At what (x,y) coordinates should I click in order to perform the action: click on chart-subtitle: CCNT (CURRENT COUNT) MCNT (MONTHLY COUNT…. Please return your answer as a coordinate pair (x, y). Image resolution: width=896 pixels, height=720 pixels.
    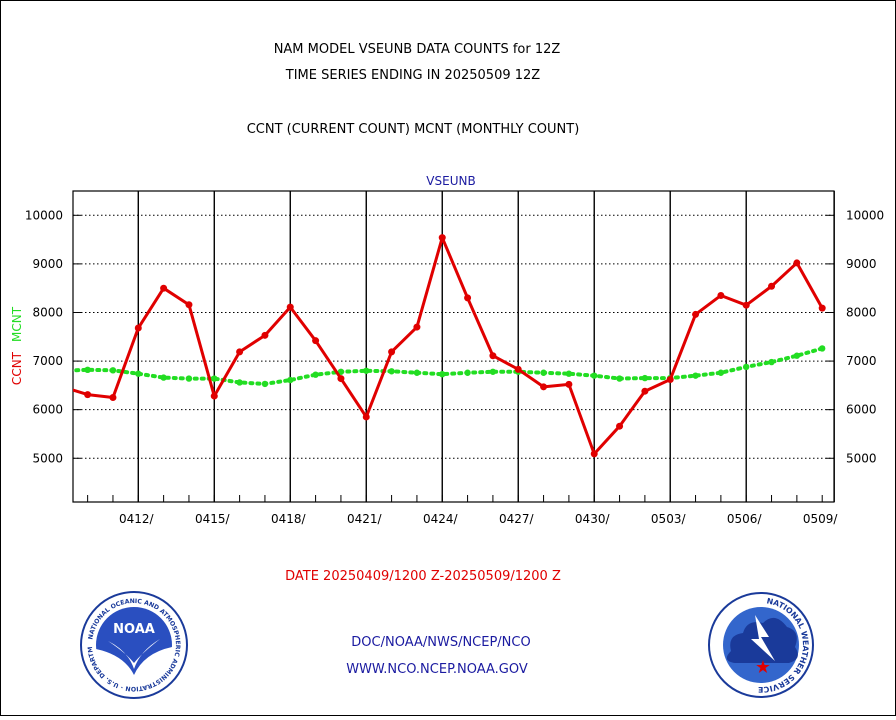
    Looking at the image, I should click on (413, 129).